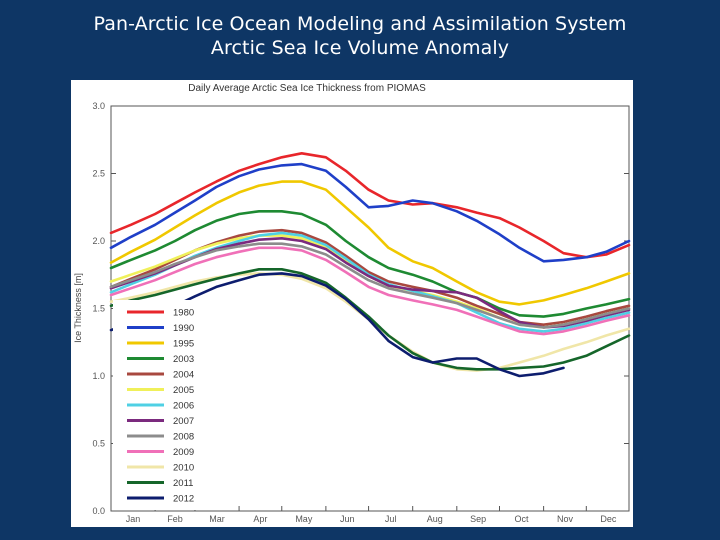  Describe the element at coordinates (183, 344) in the screenshot. I see `legend-label: 1995` at that location.